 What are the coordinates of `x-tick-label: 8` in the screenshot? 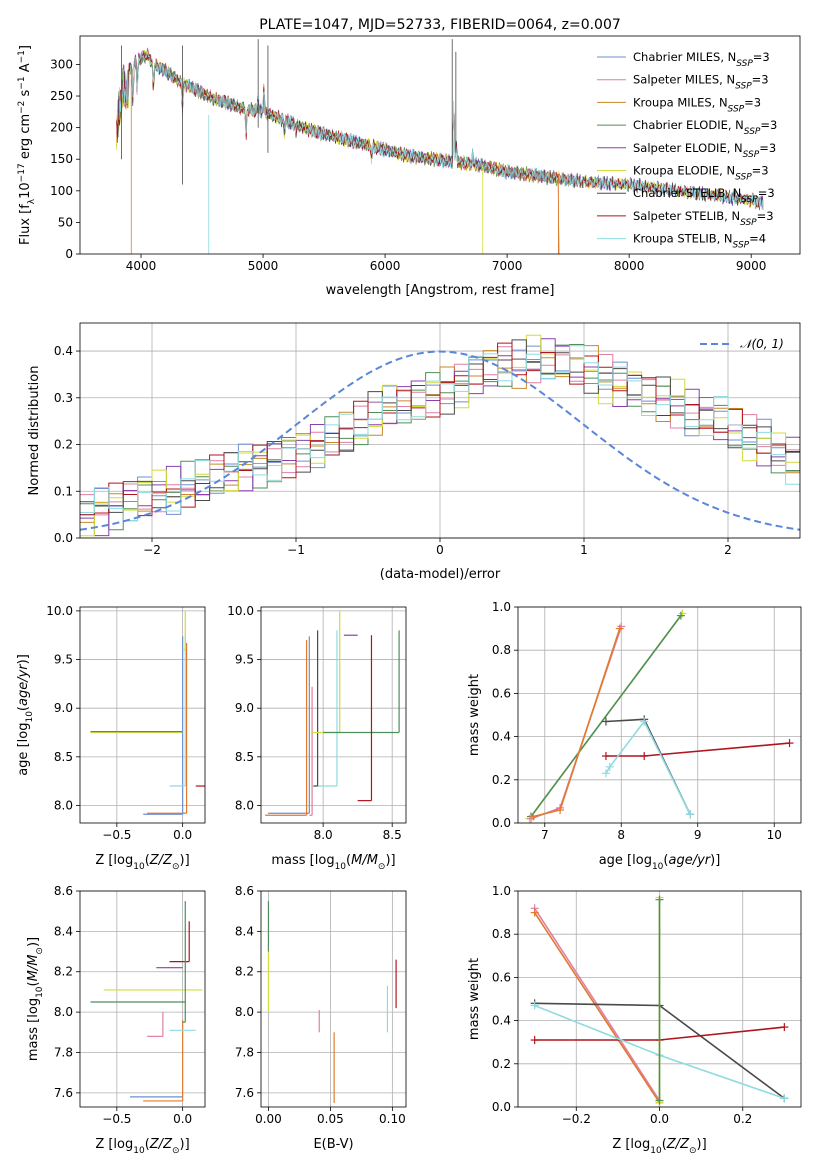 It's located at (621, 835).